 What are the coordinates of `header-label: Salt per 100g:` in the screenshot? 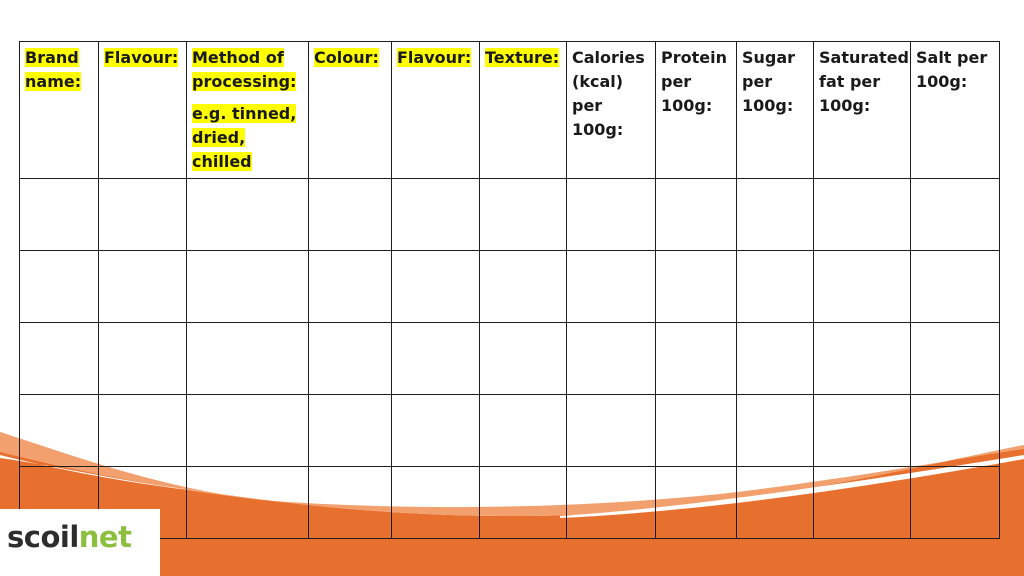 It's located at (952, 69).